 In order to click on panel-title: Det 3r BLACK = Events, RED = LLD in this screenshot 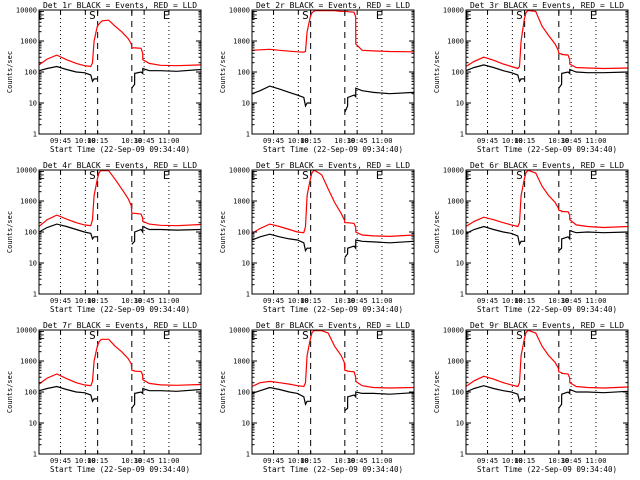, I will do `click(547, 5)`.